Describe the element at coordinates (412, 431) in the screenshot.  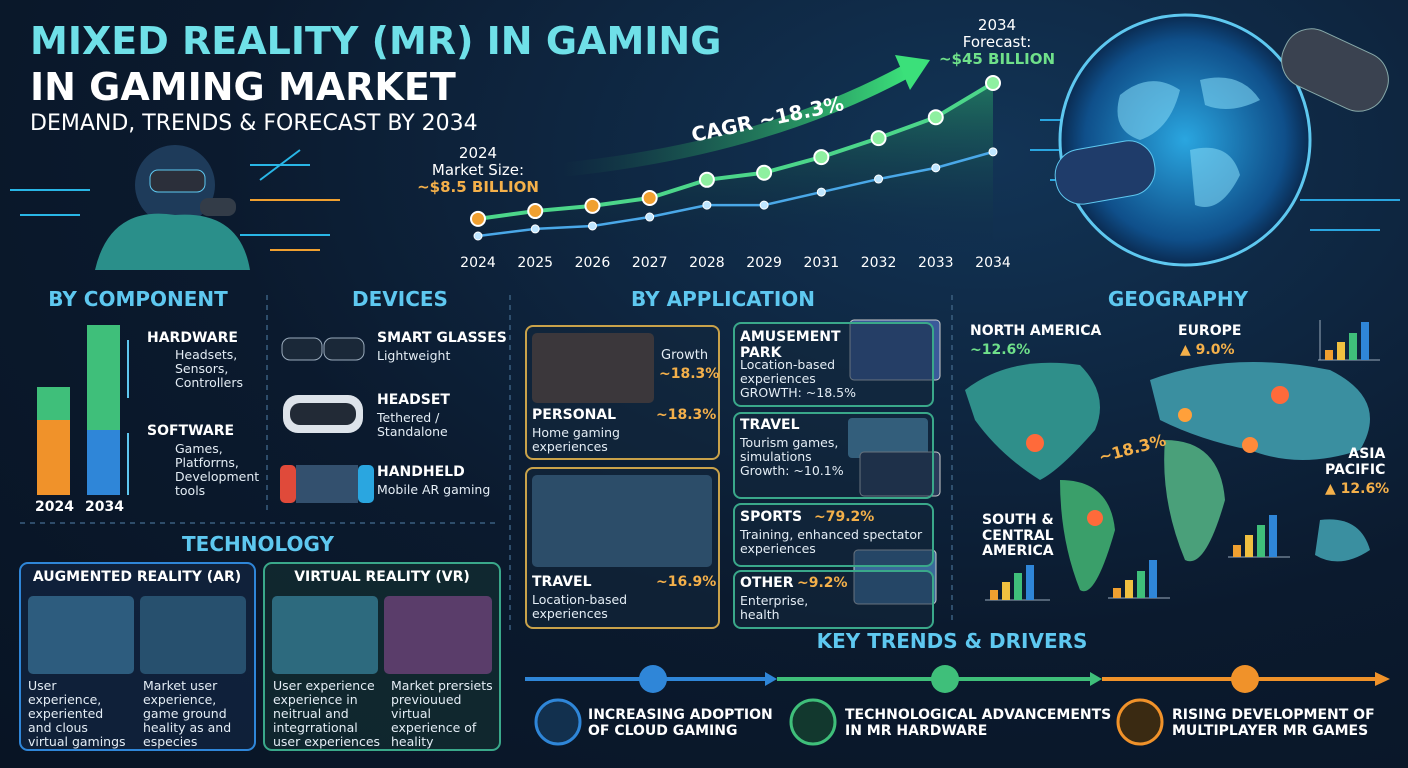
I see `text-line: Standalone` at that location.